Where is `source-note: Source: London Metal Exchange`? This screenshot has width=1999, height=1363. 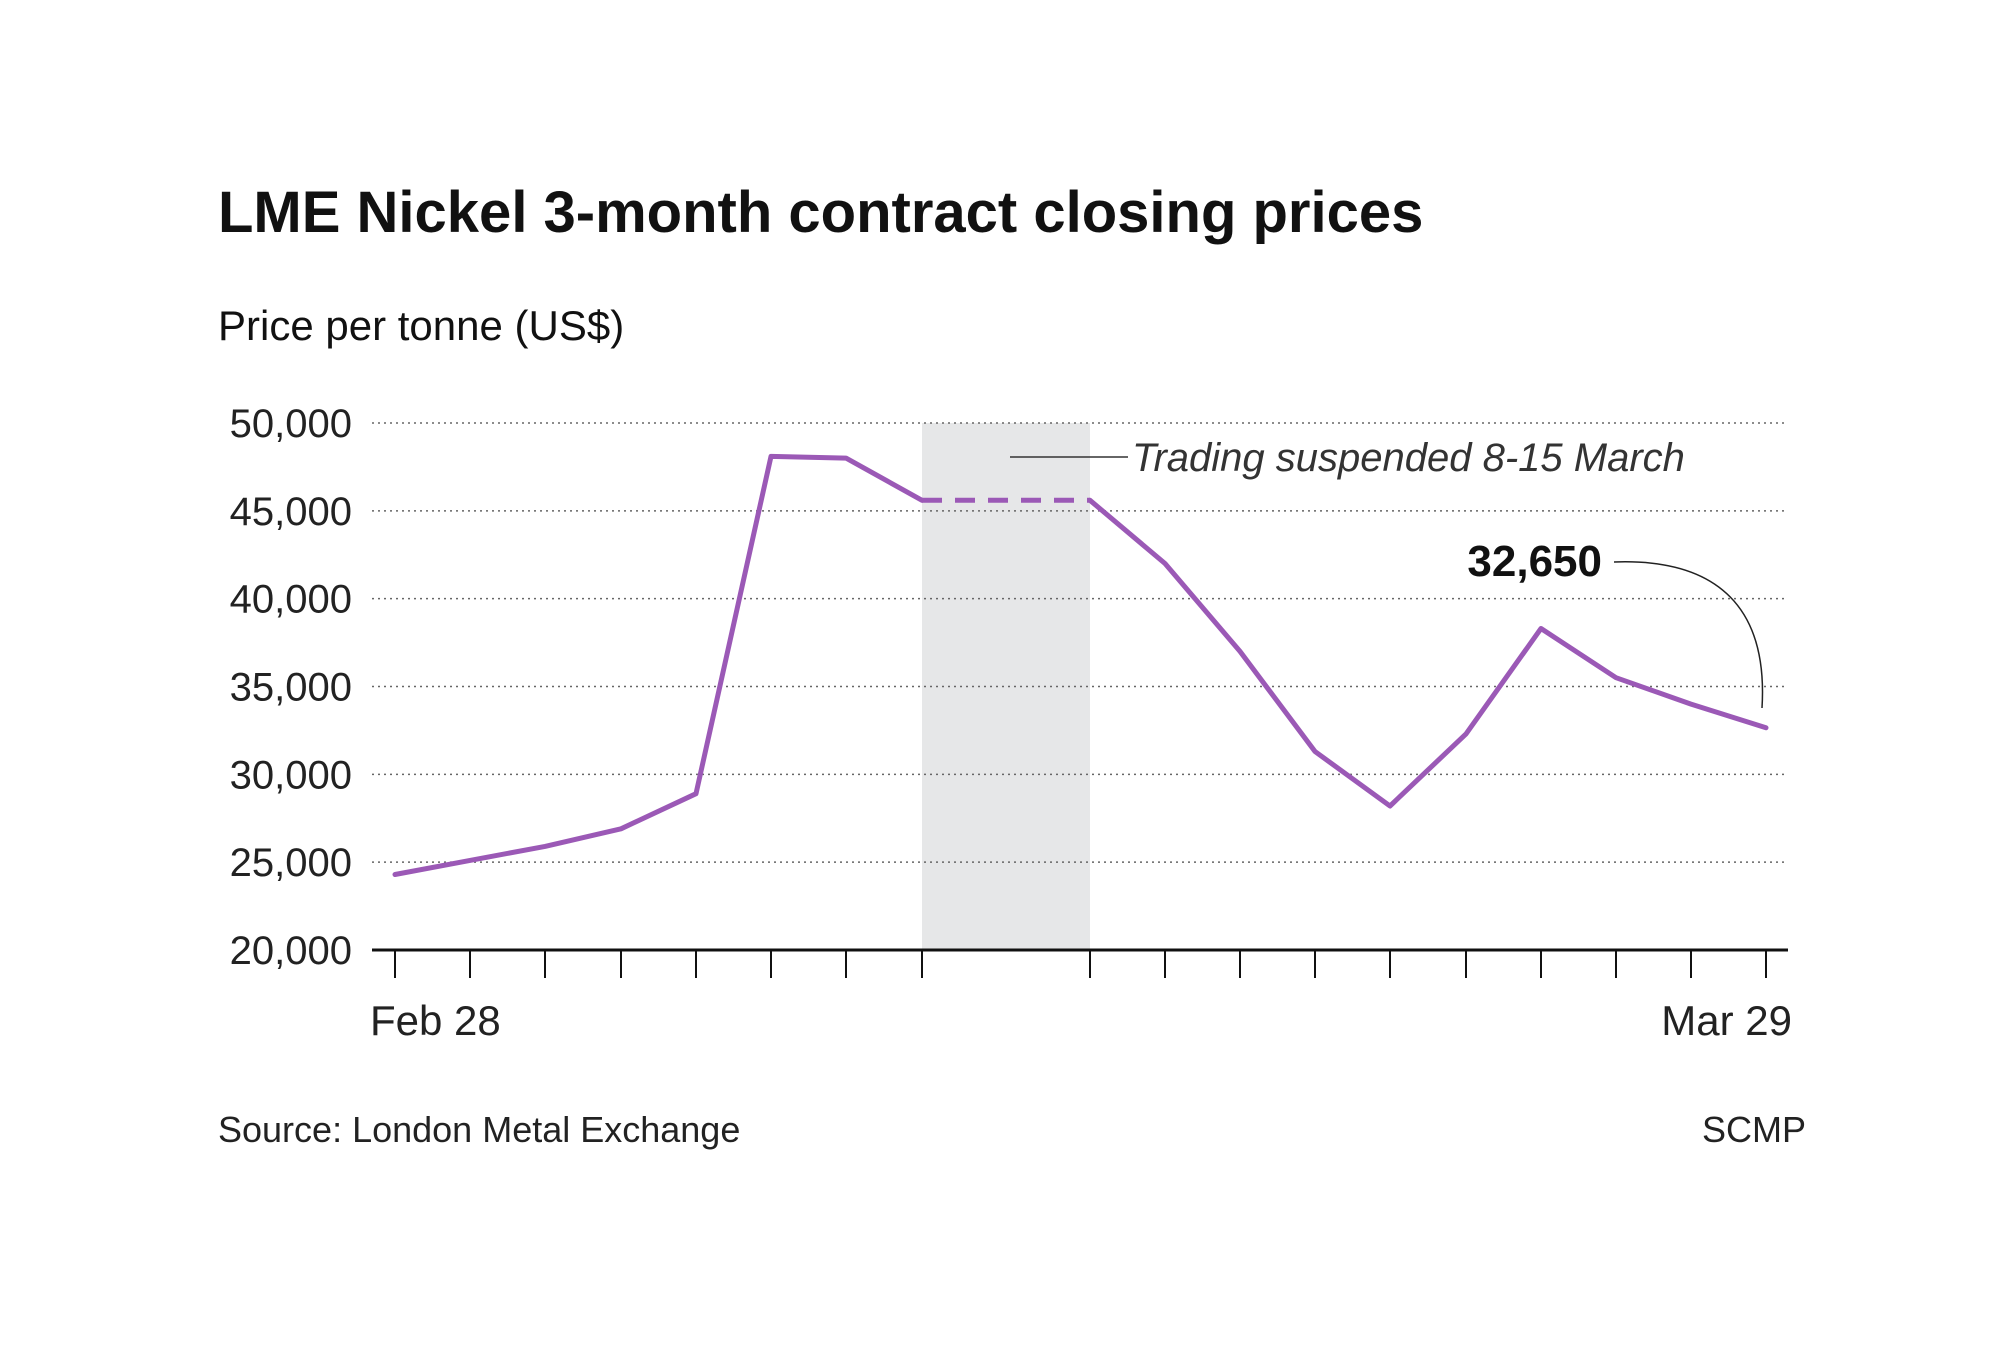 source-note: Source: London Metal Exchange is located at coordinates (479, 1129).